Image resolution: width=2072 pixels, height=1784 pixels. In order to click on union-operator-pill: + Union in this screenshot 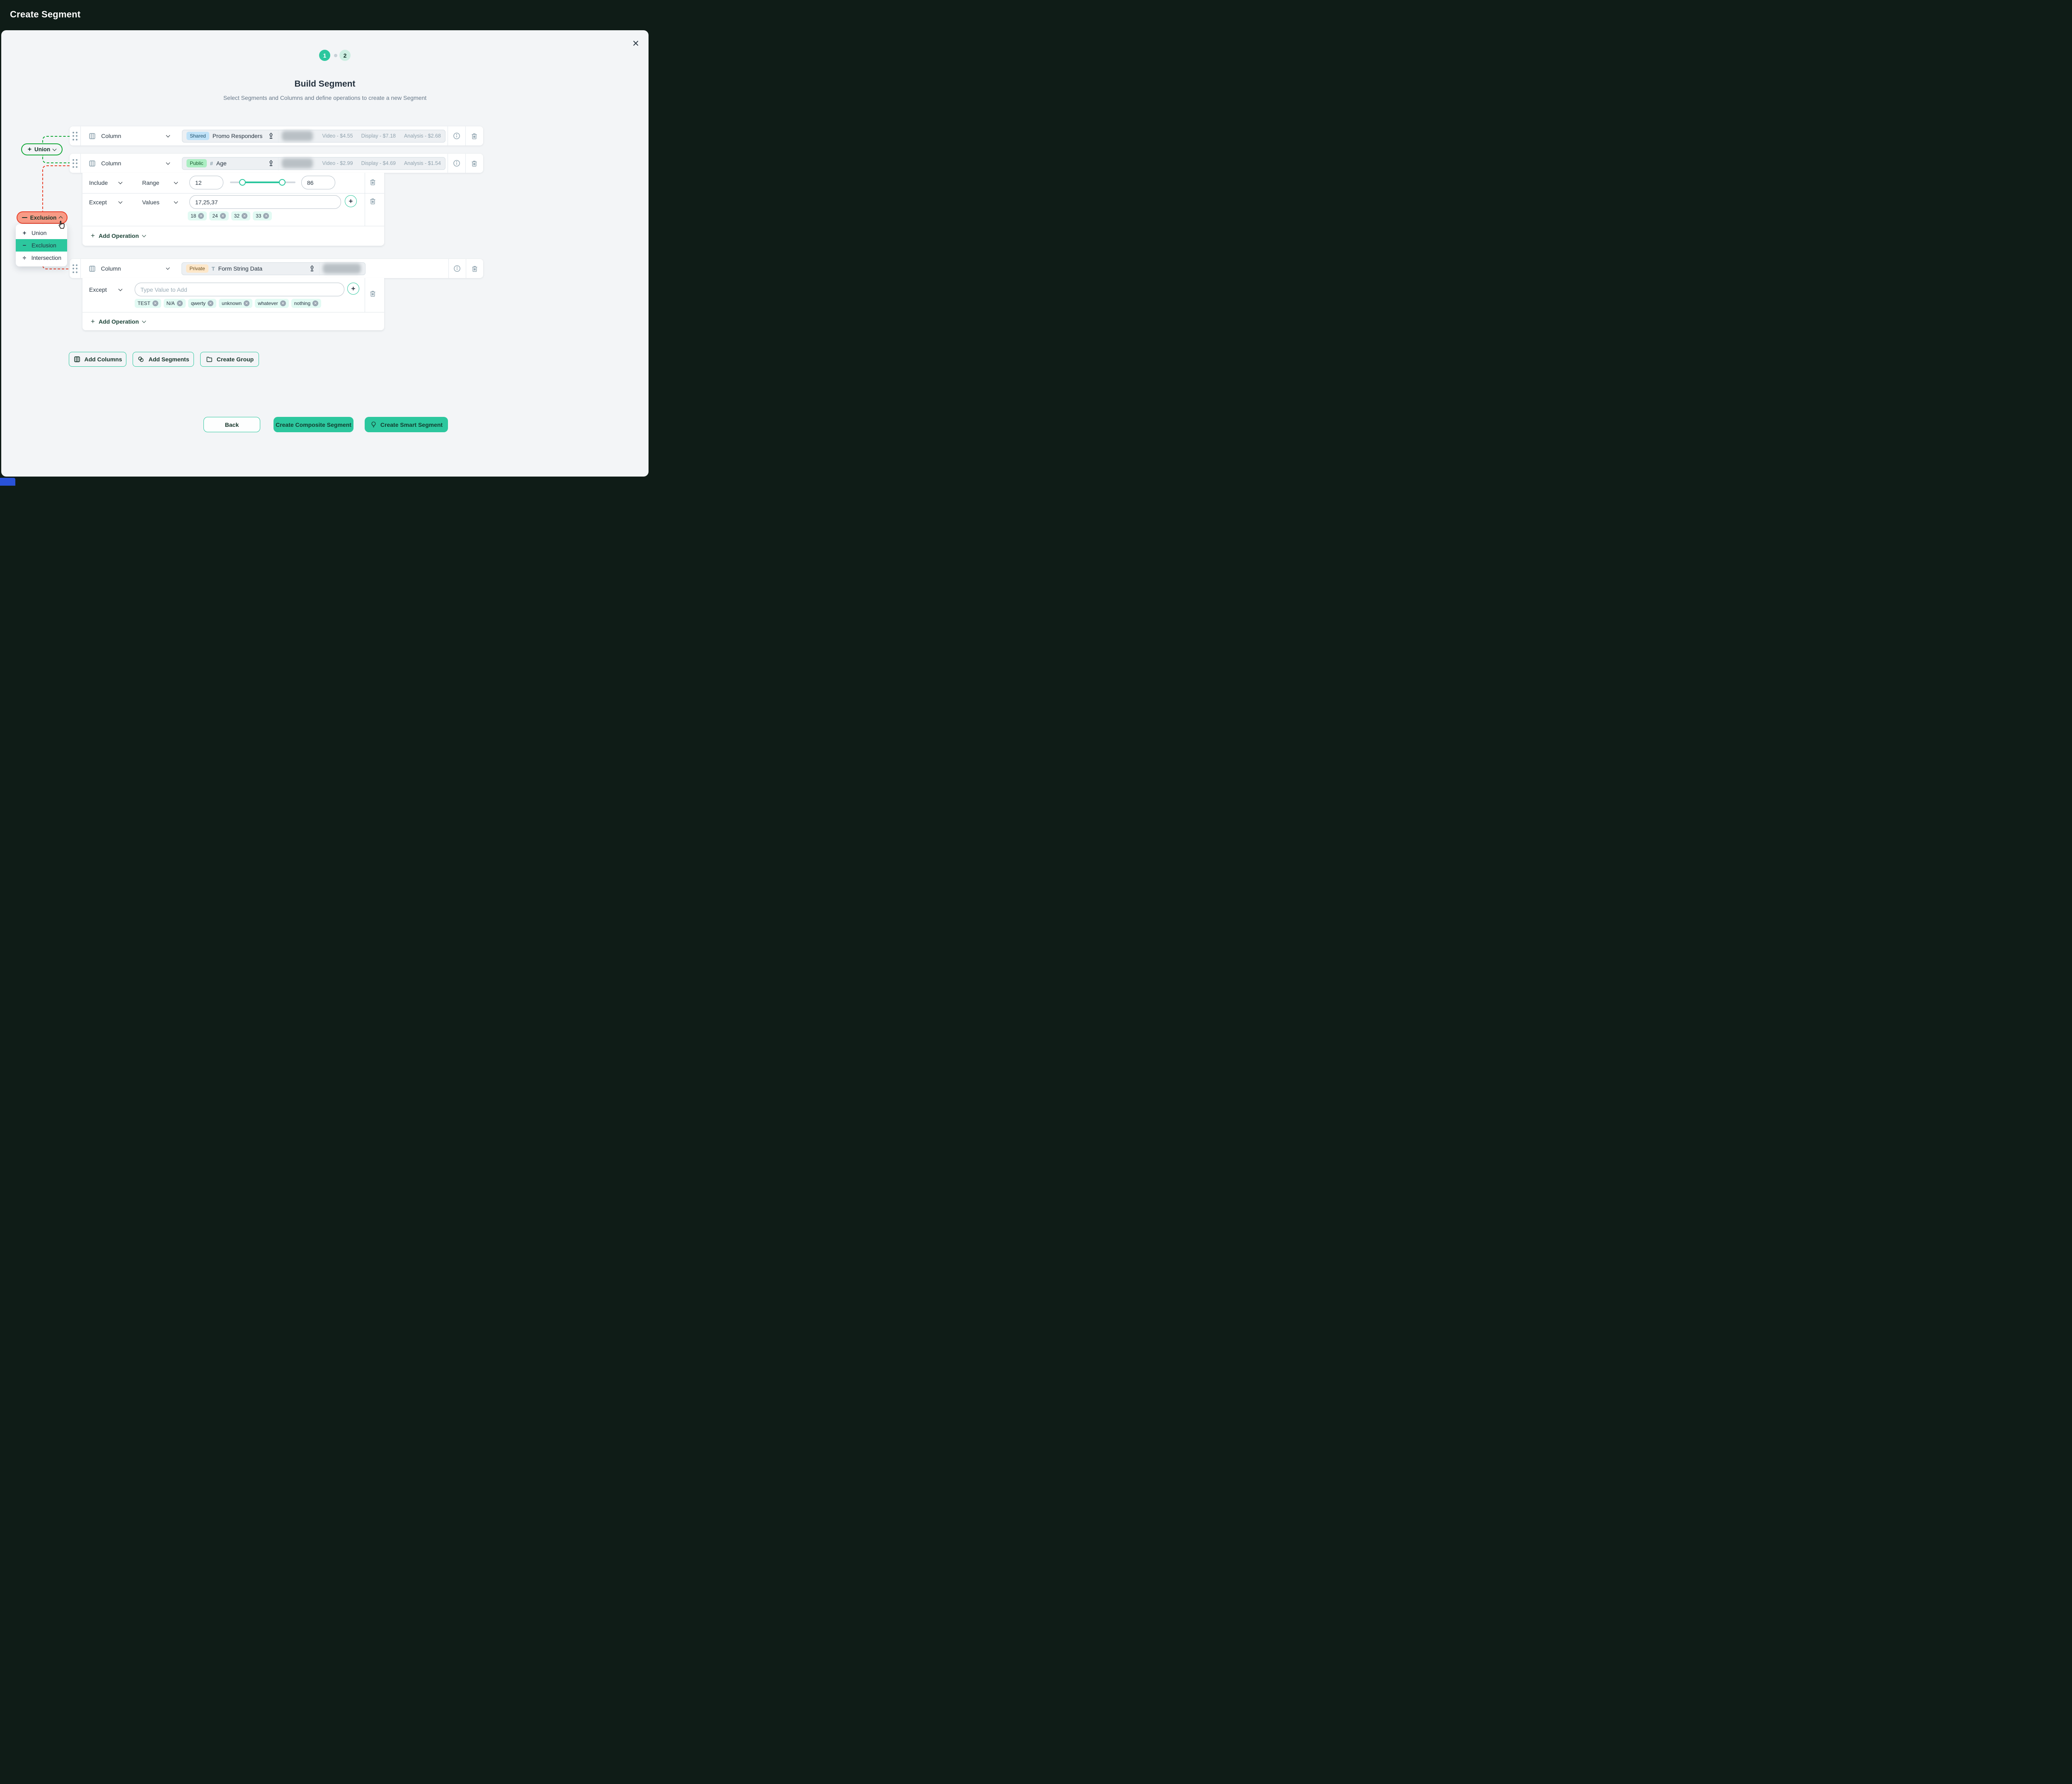, I will do `click(42, 149)`.